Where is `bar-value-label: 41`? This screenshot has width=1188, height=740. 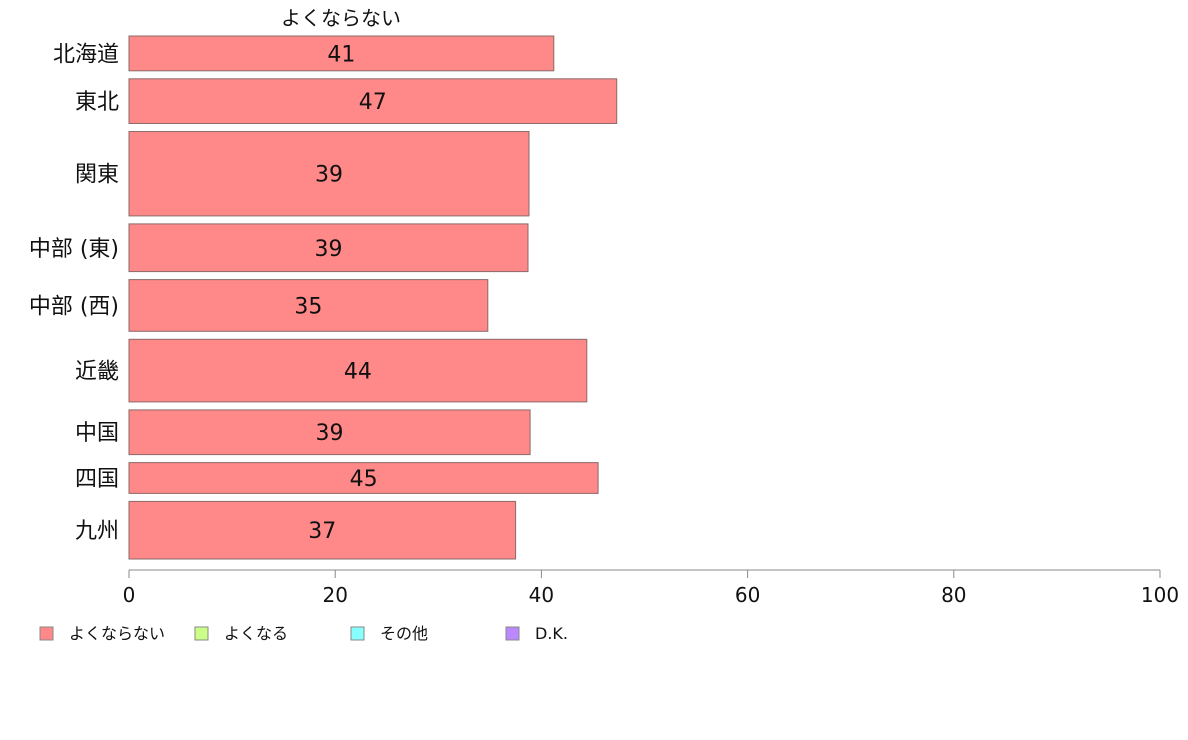
bar-value-label: 41 is located at coordinates (341, 54).